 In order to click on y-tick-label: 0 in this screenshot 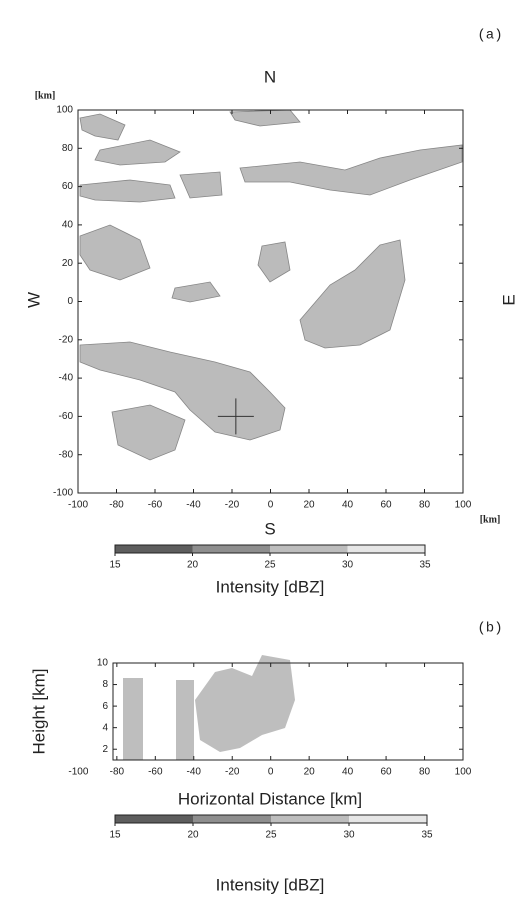, I will do `click(70, 301)`.